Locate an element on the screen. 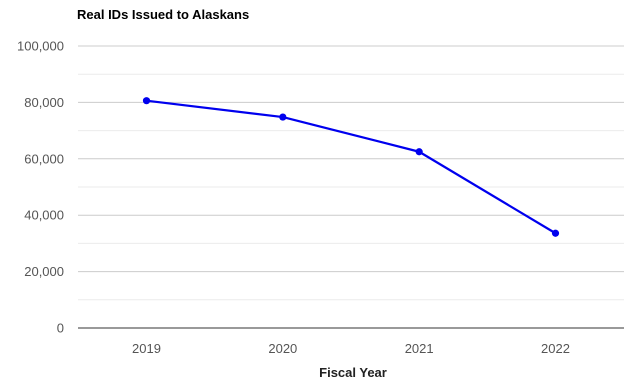  x-tick-label: 2020 is located at coordinates (282, 348).